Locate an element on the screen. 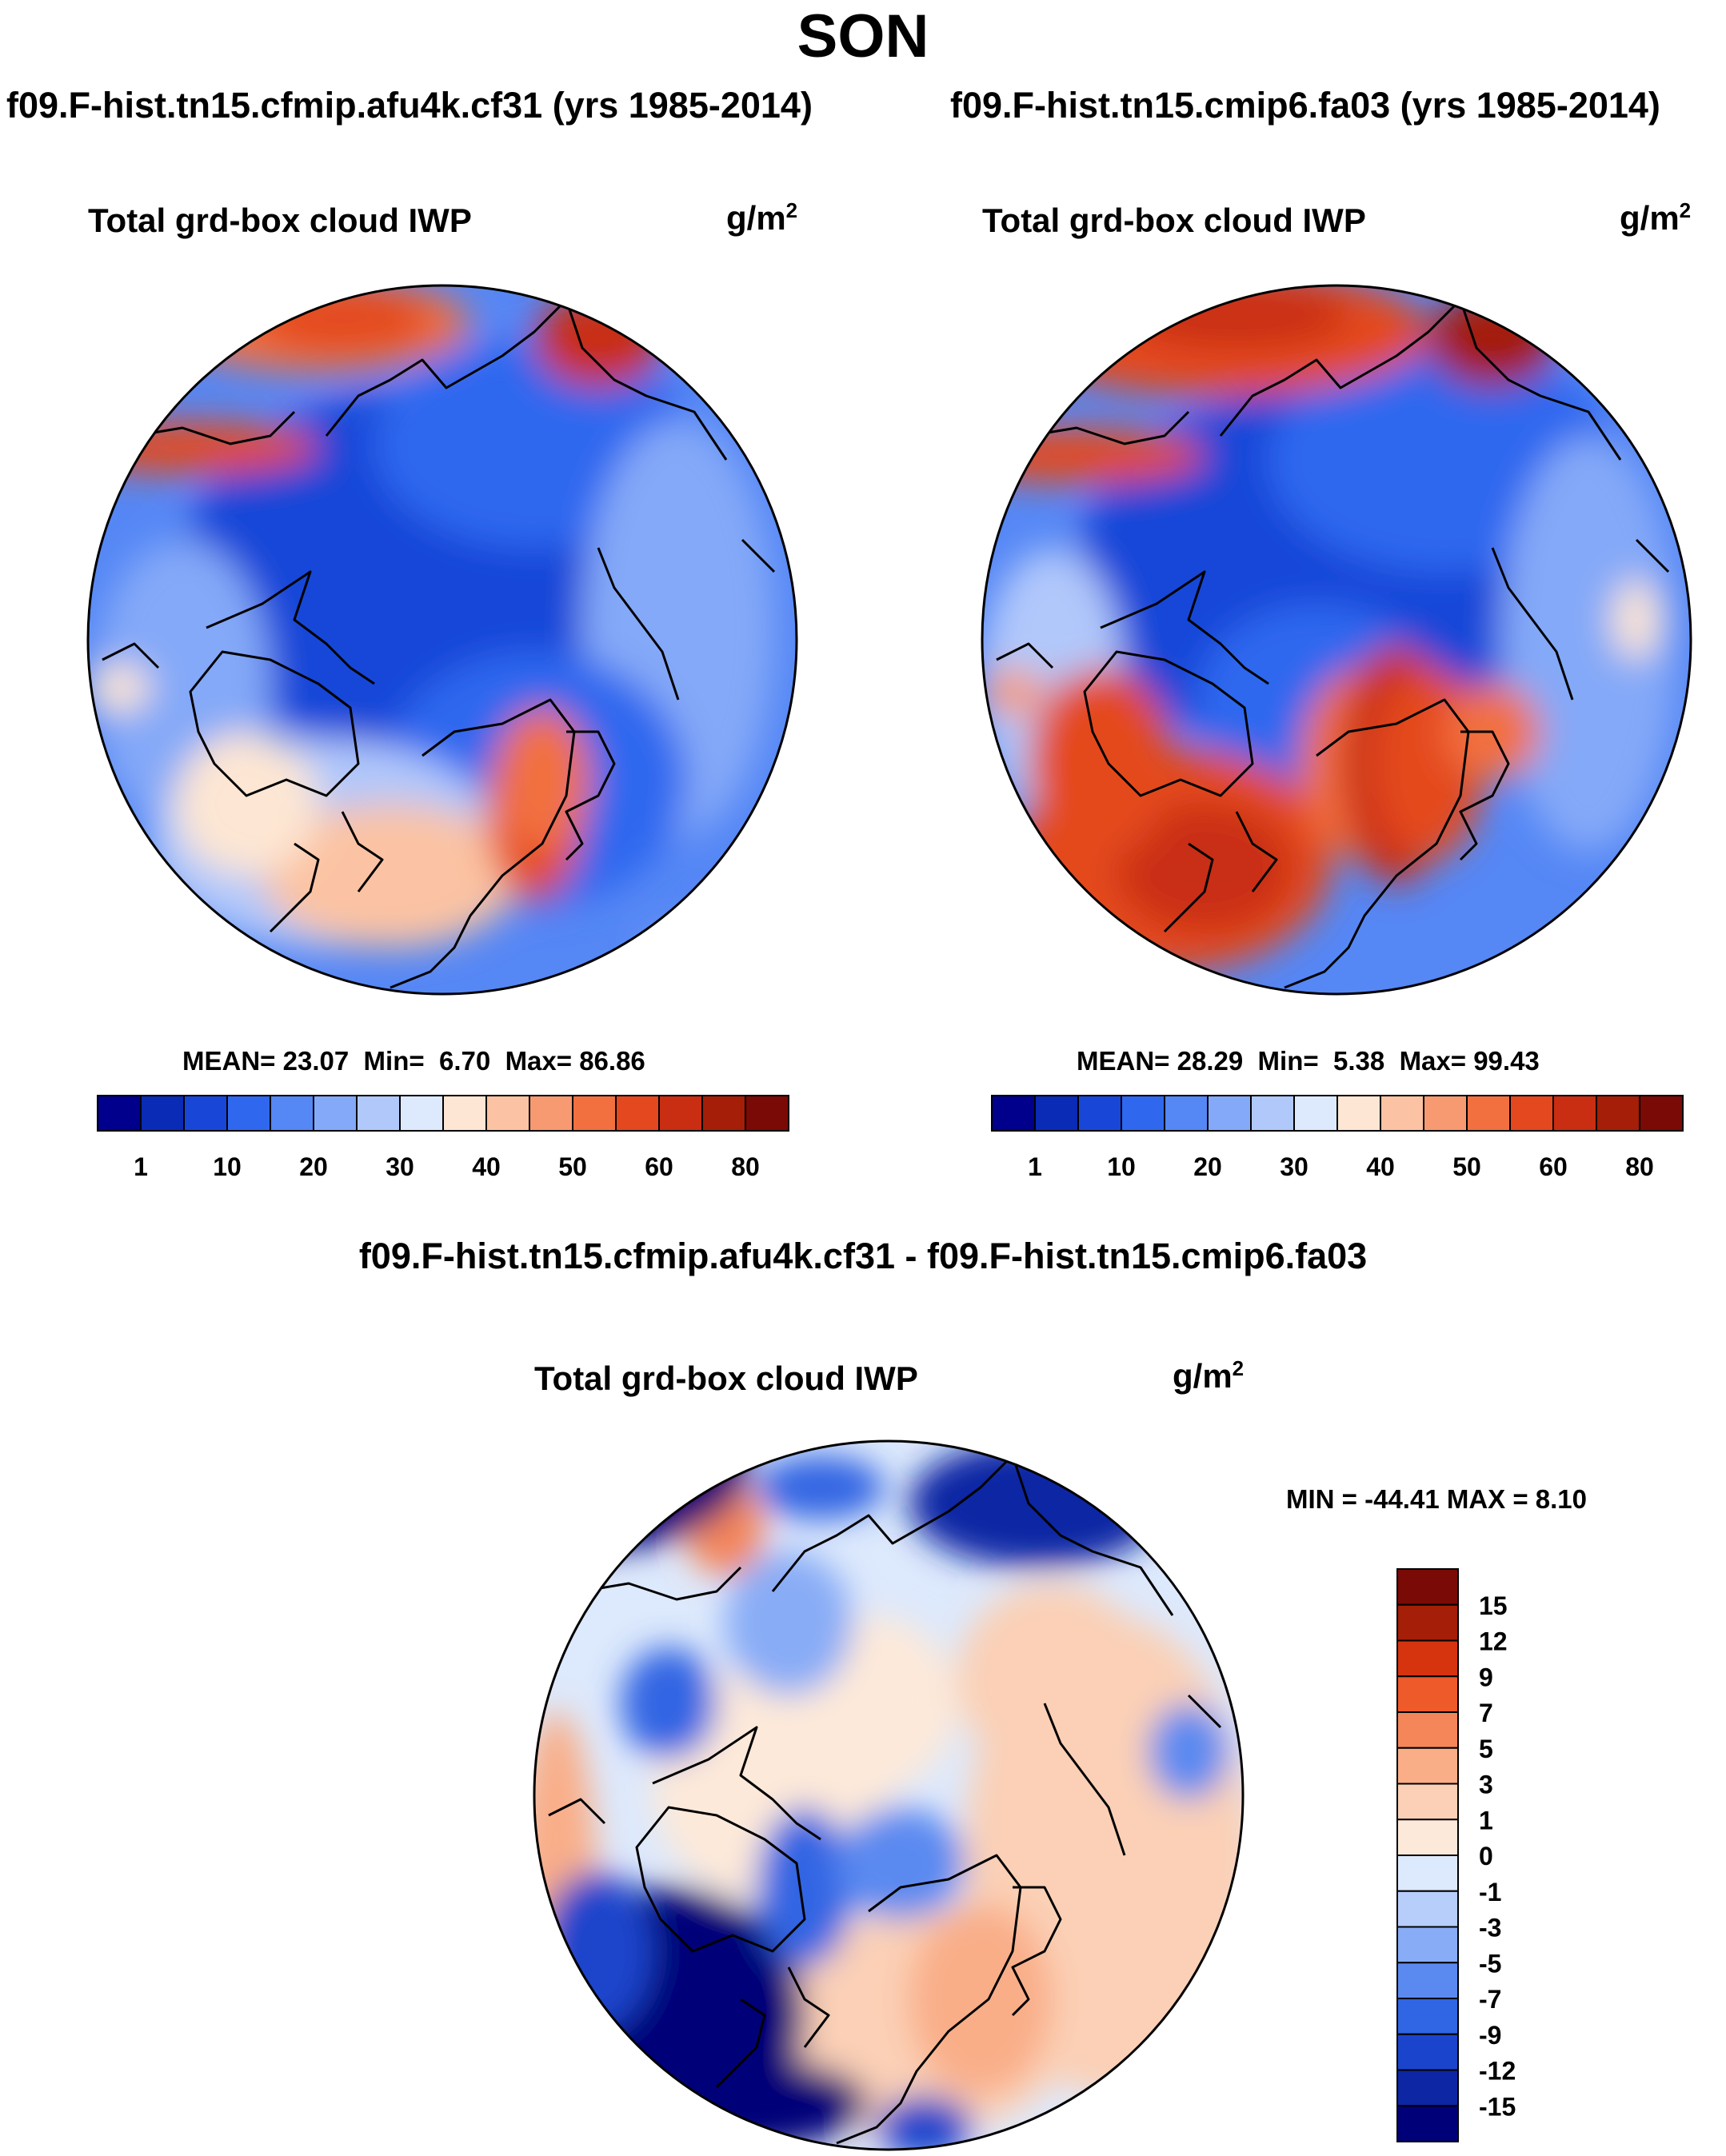 This screenshot has height=2156, width=1726. panel-left-colorbar-label: 1 is located at coordinates (141, 1164).